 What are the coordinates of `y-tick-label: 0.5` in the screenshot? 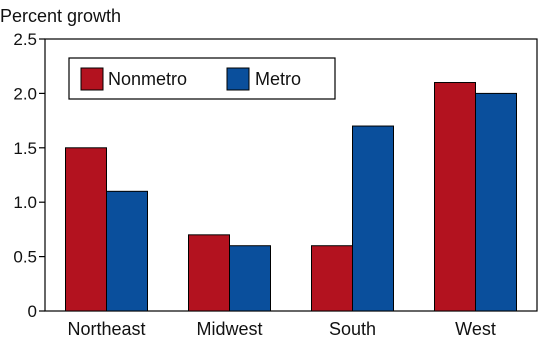 It's located at (25, 257).